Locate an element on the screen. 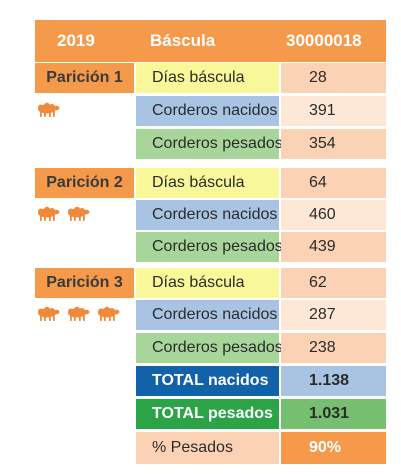 The width and height of the screenshot is (401, 476). birth-2-row-3-name: Corderos pesados is located at coordinates (209, 247).